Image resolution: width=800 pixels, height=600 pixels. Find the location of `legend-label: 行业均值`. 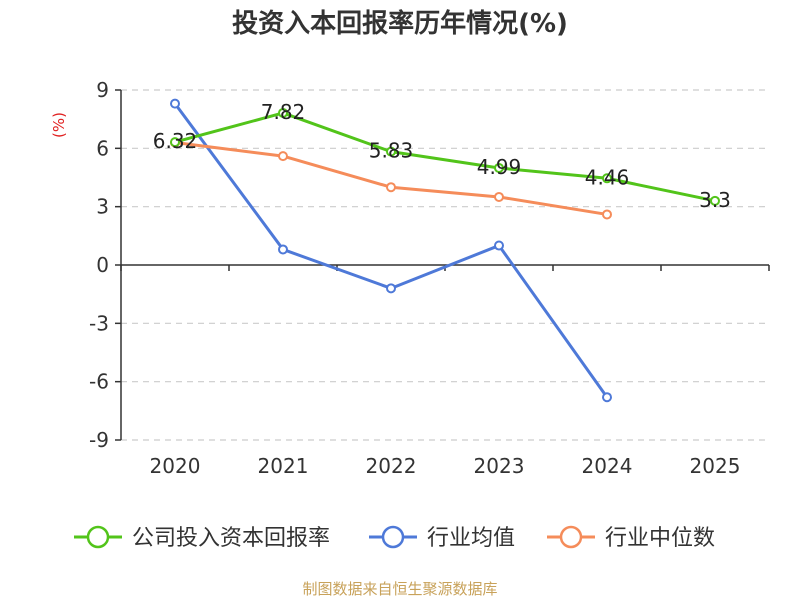

legend-label: 行业均值 is located at coordinates (471, 538).